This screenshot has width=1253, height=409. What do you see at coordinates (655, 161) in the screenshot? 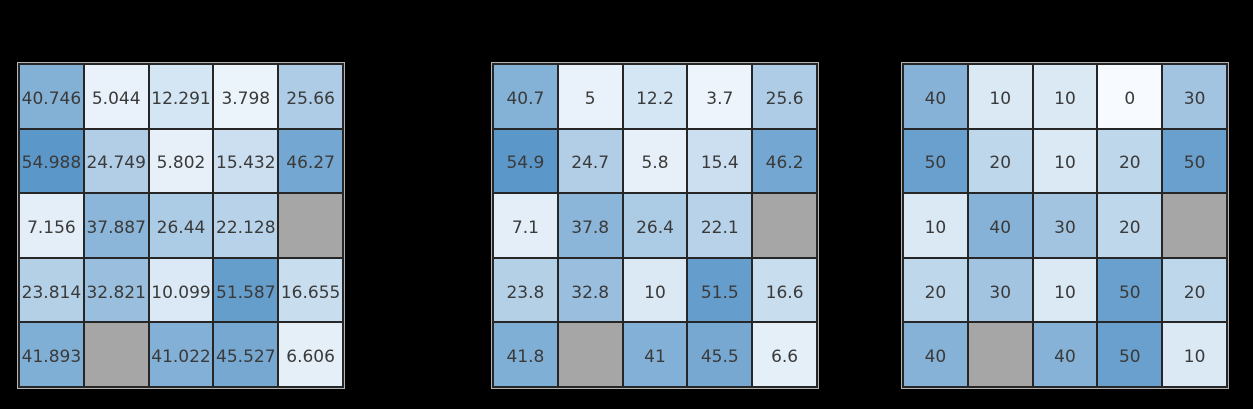
I see `heatmap-cell: 5.8` at bounding box center [655, 161].